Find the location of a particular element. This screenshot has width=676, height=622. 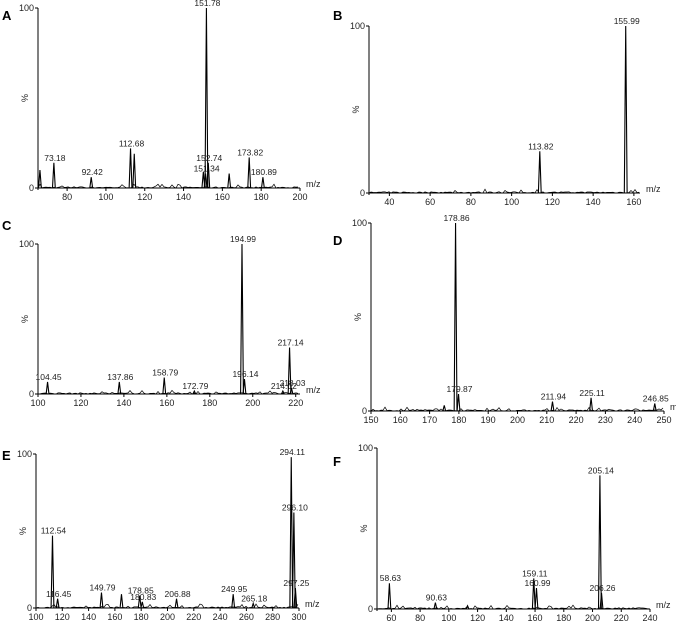

x-tick-label: 250 is located at coordinates (663, 420).